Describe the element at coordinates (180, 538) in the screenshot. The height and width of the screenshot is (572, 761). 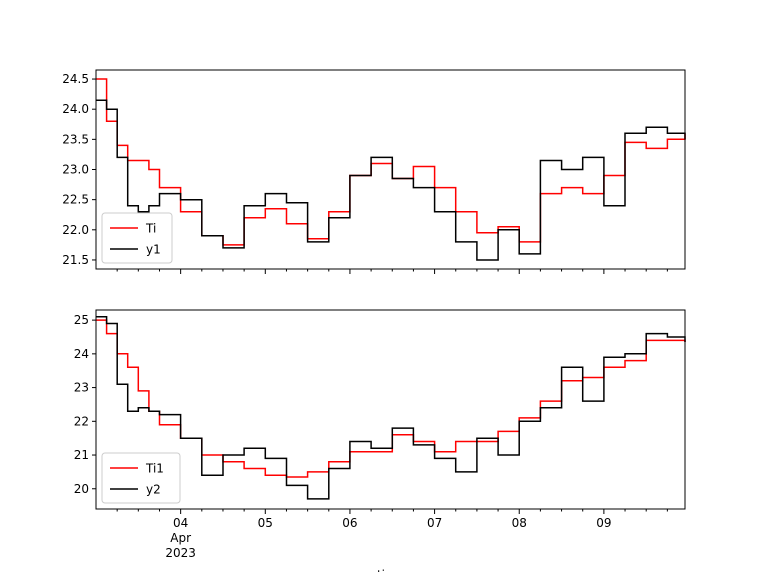
I see `x-tick-sublabel: Apr` at that location.